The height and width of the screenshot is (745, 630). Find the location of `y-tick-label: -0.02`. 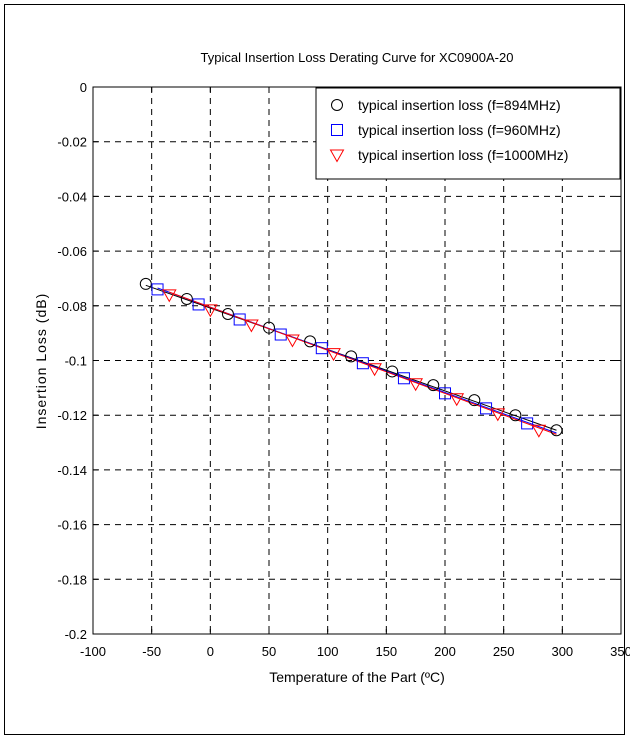

y-tick-label: -0.02 is located at coordinates (72, 142).